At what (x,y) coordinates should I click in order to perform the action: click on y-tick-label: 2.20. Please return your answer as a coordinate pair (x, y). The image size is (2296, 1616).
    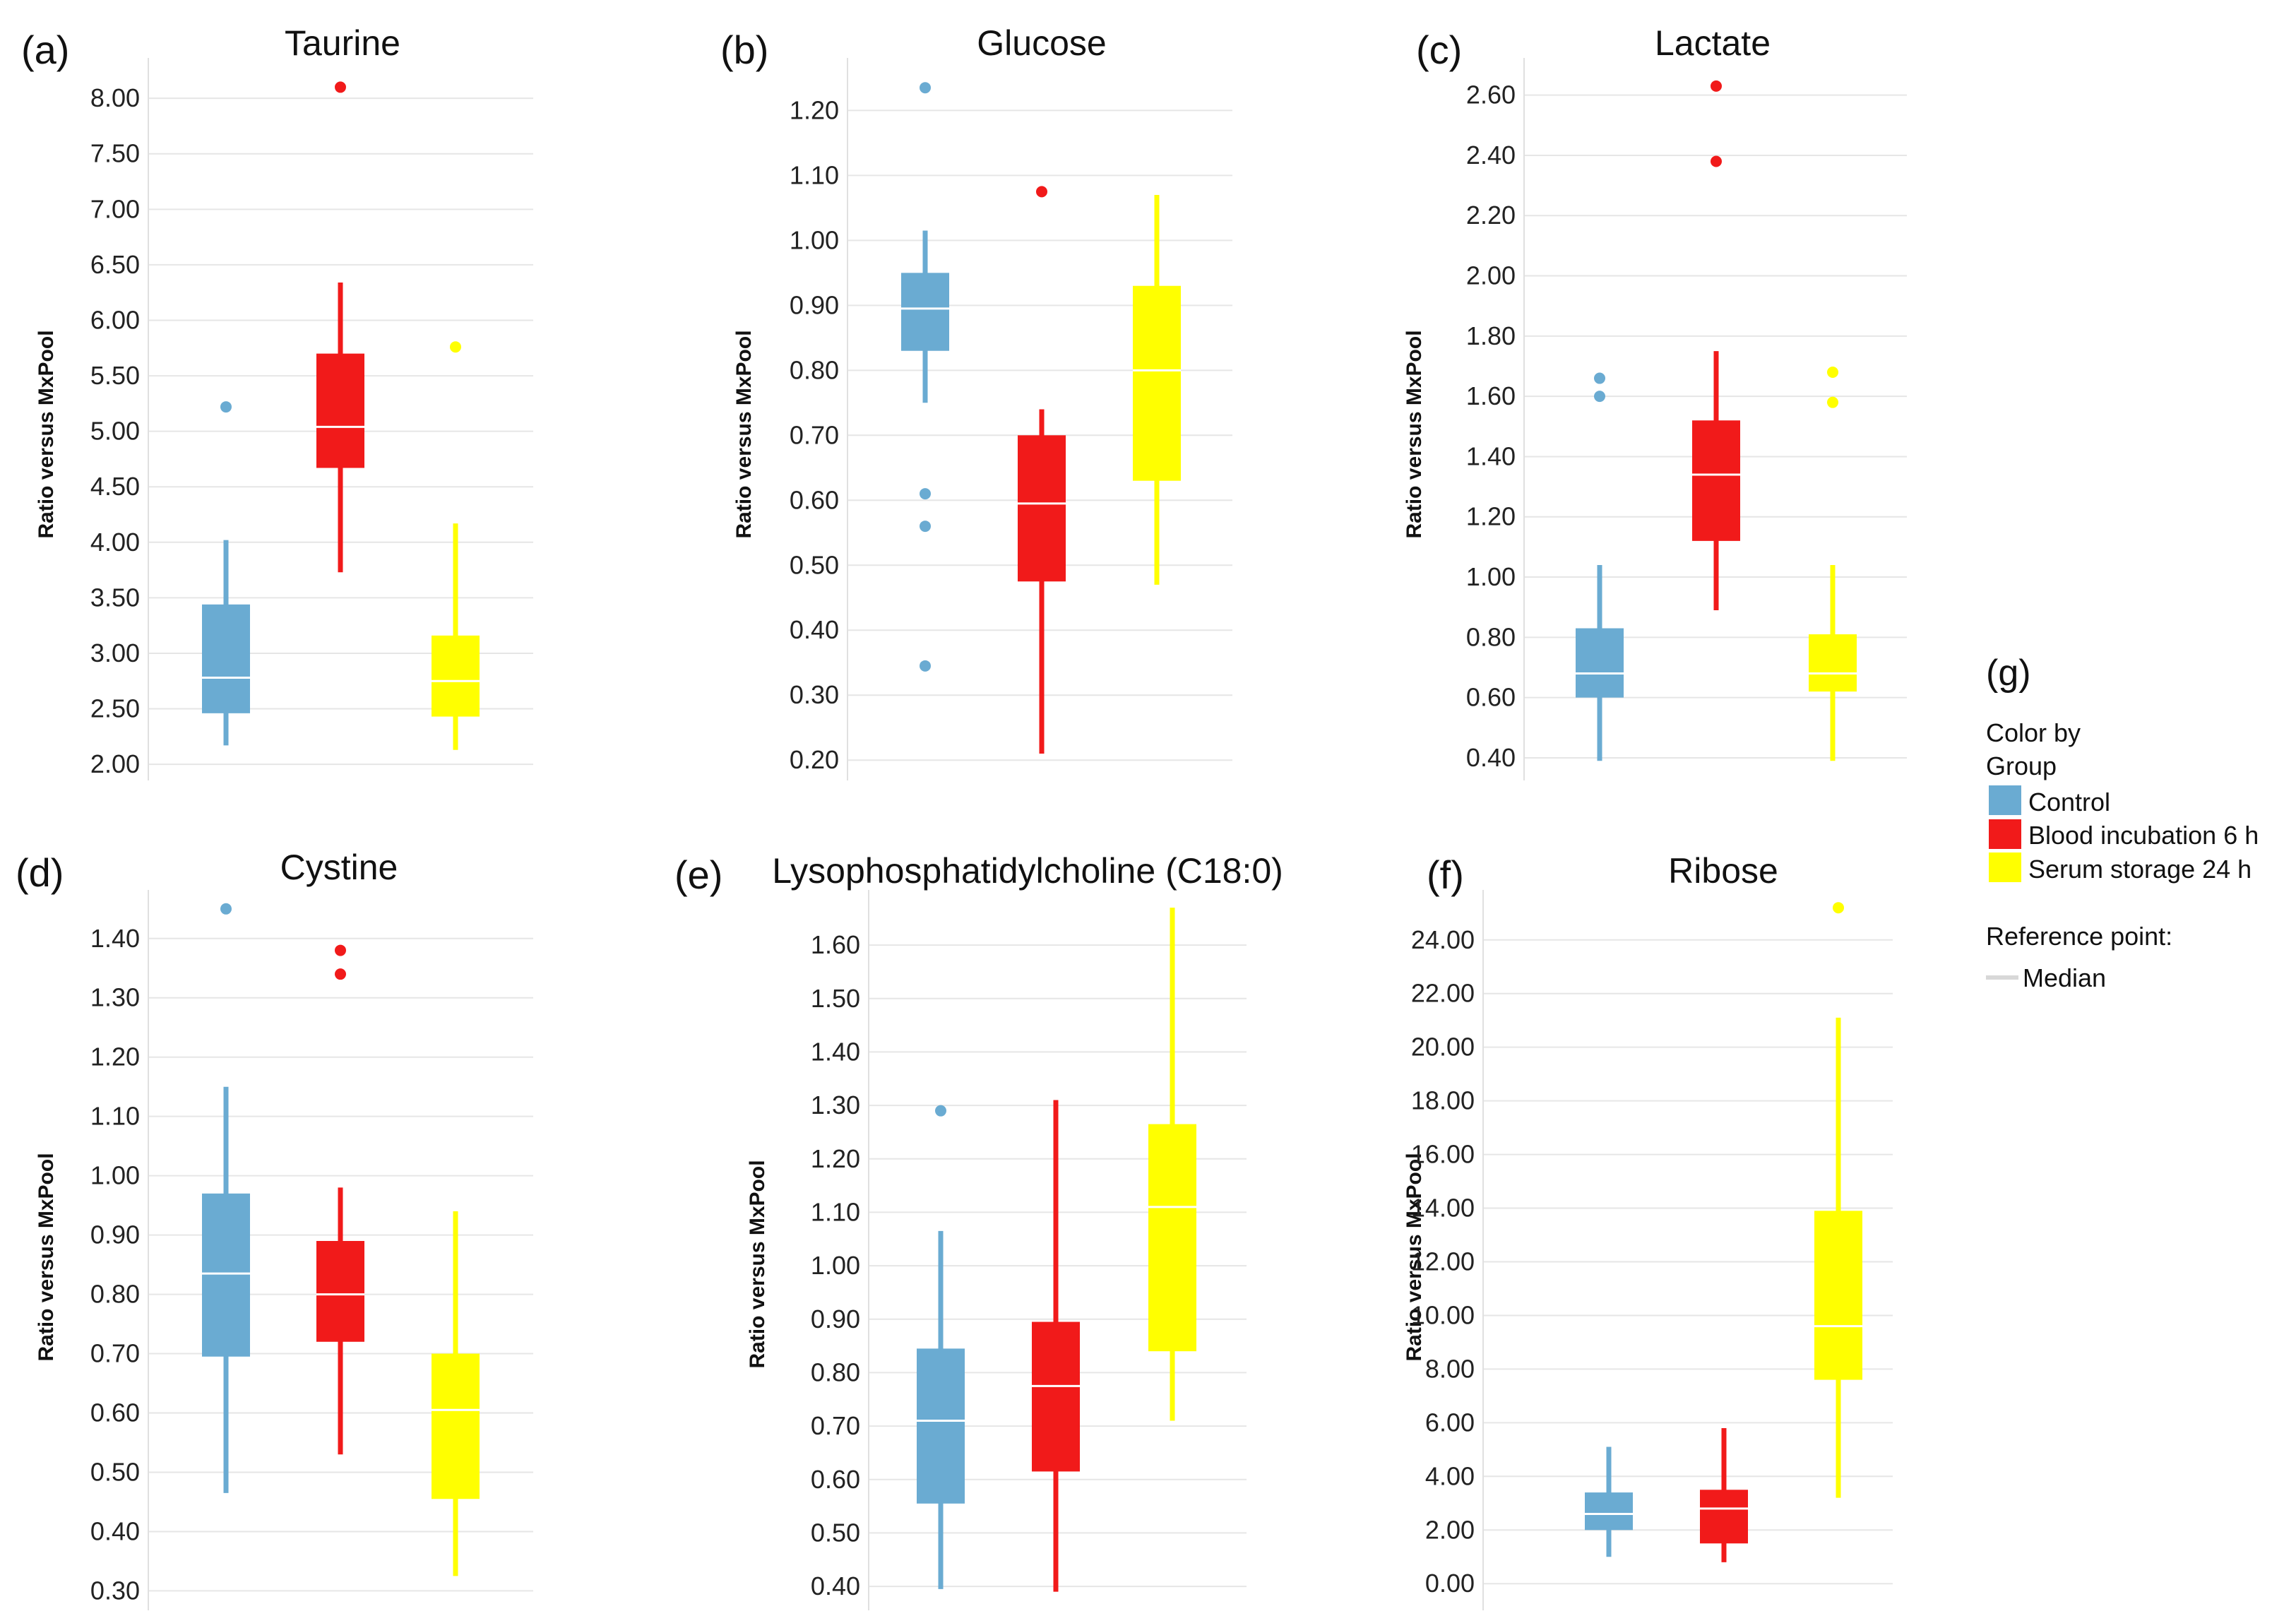
    Looking at the image, I should click on (1491, 215).